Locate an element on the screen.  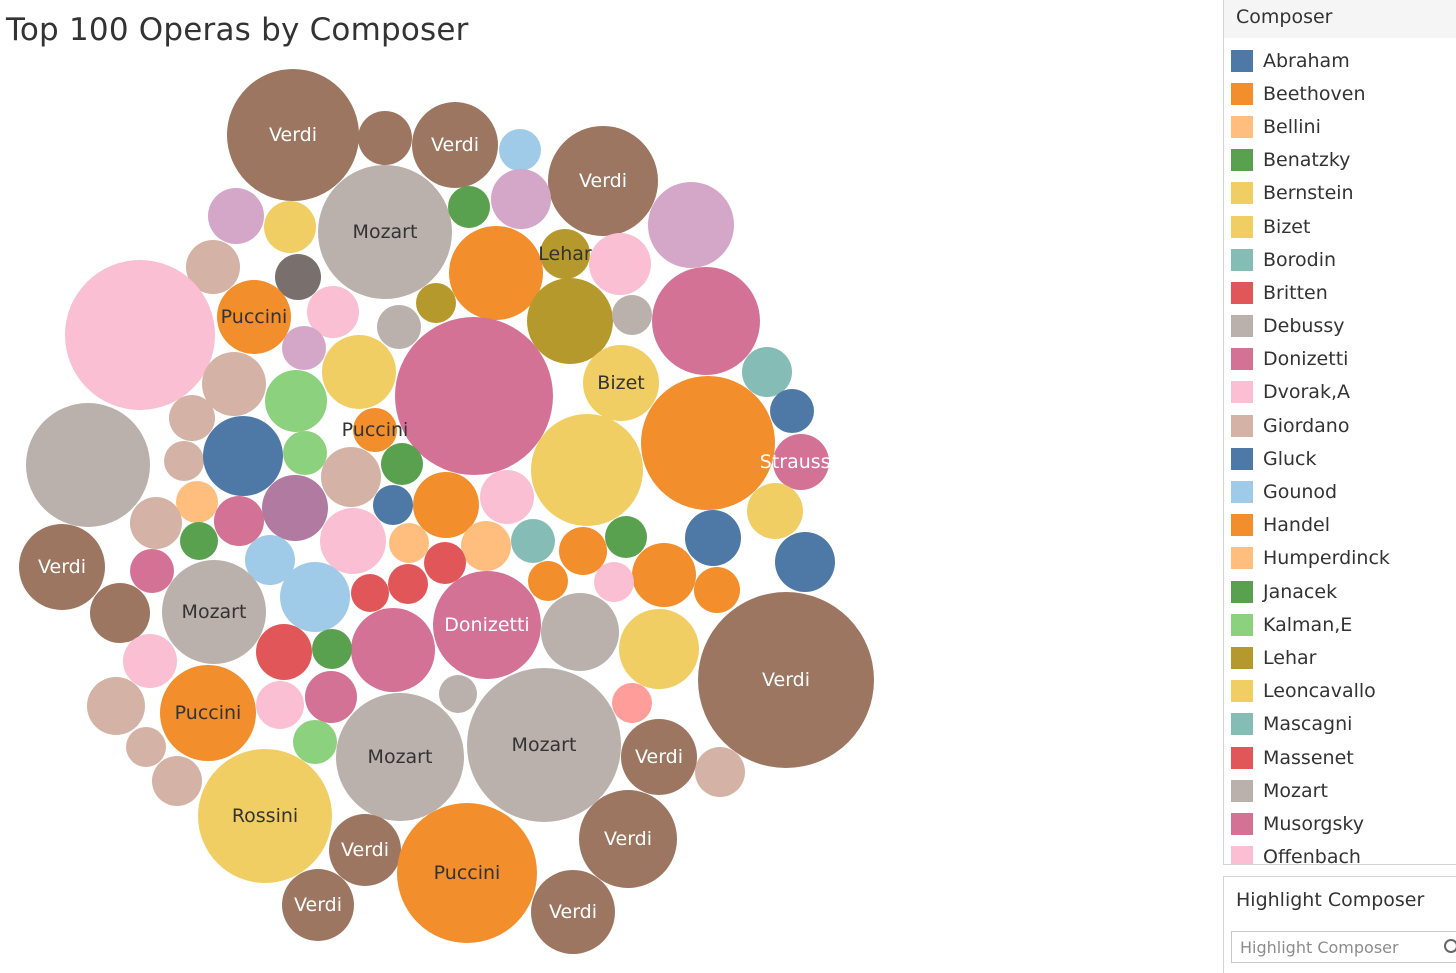
legend-item: Janacek is located at coordinates (1340, 591).